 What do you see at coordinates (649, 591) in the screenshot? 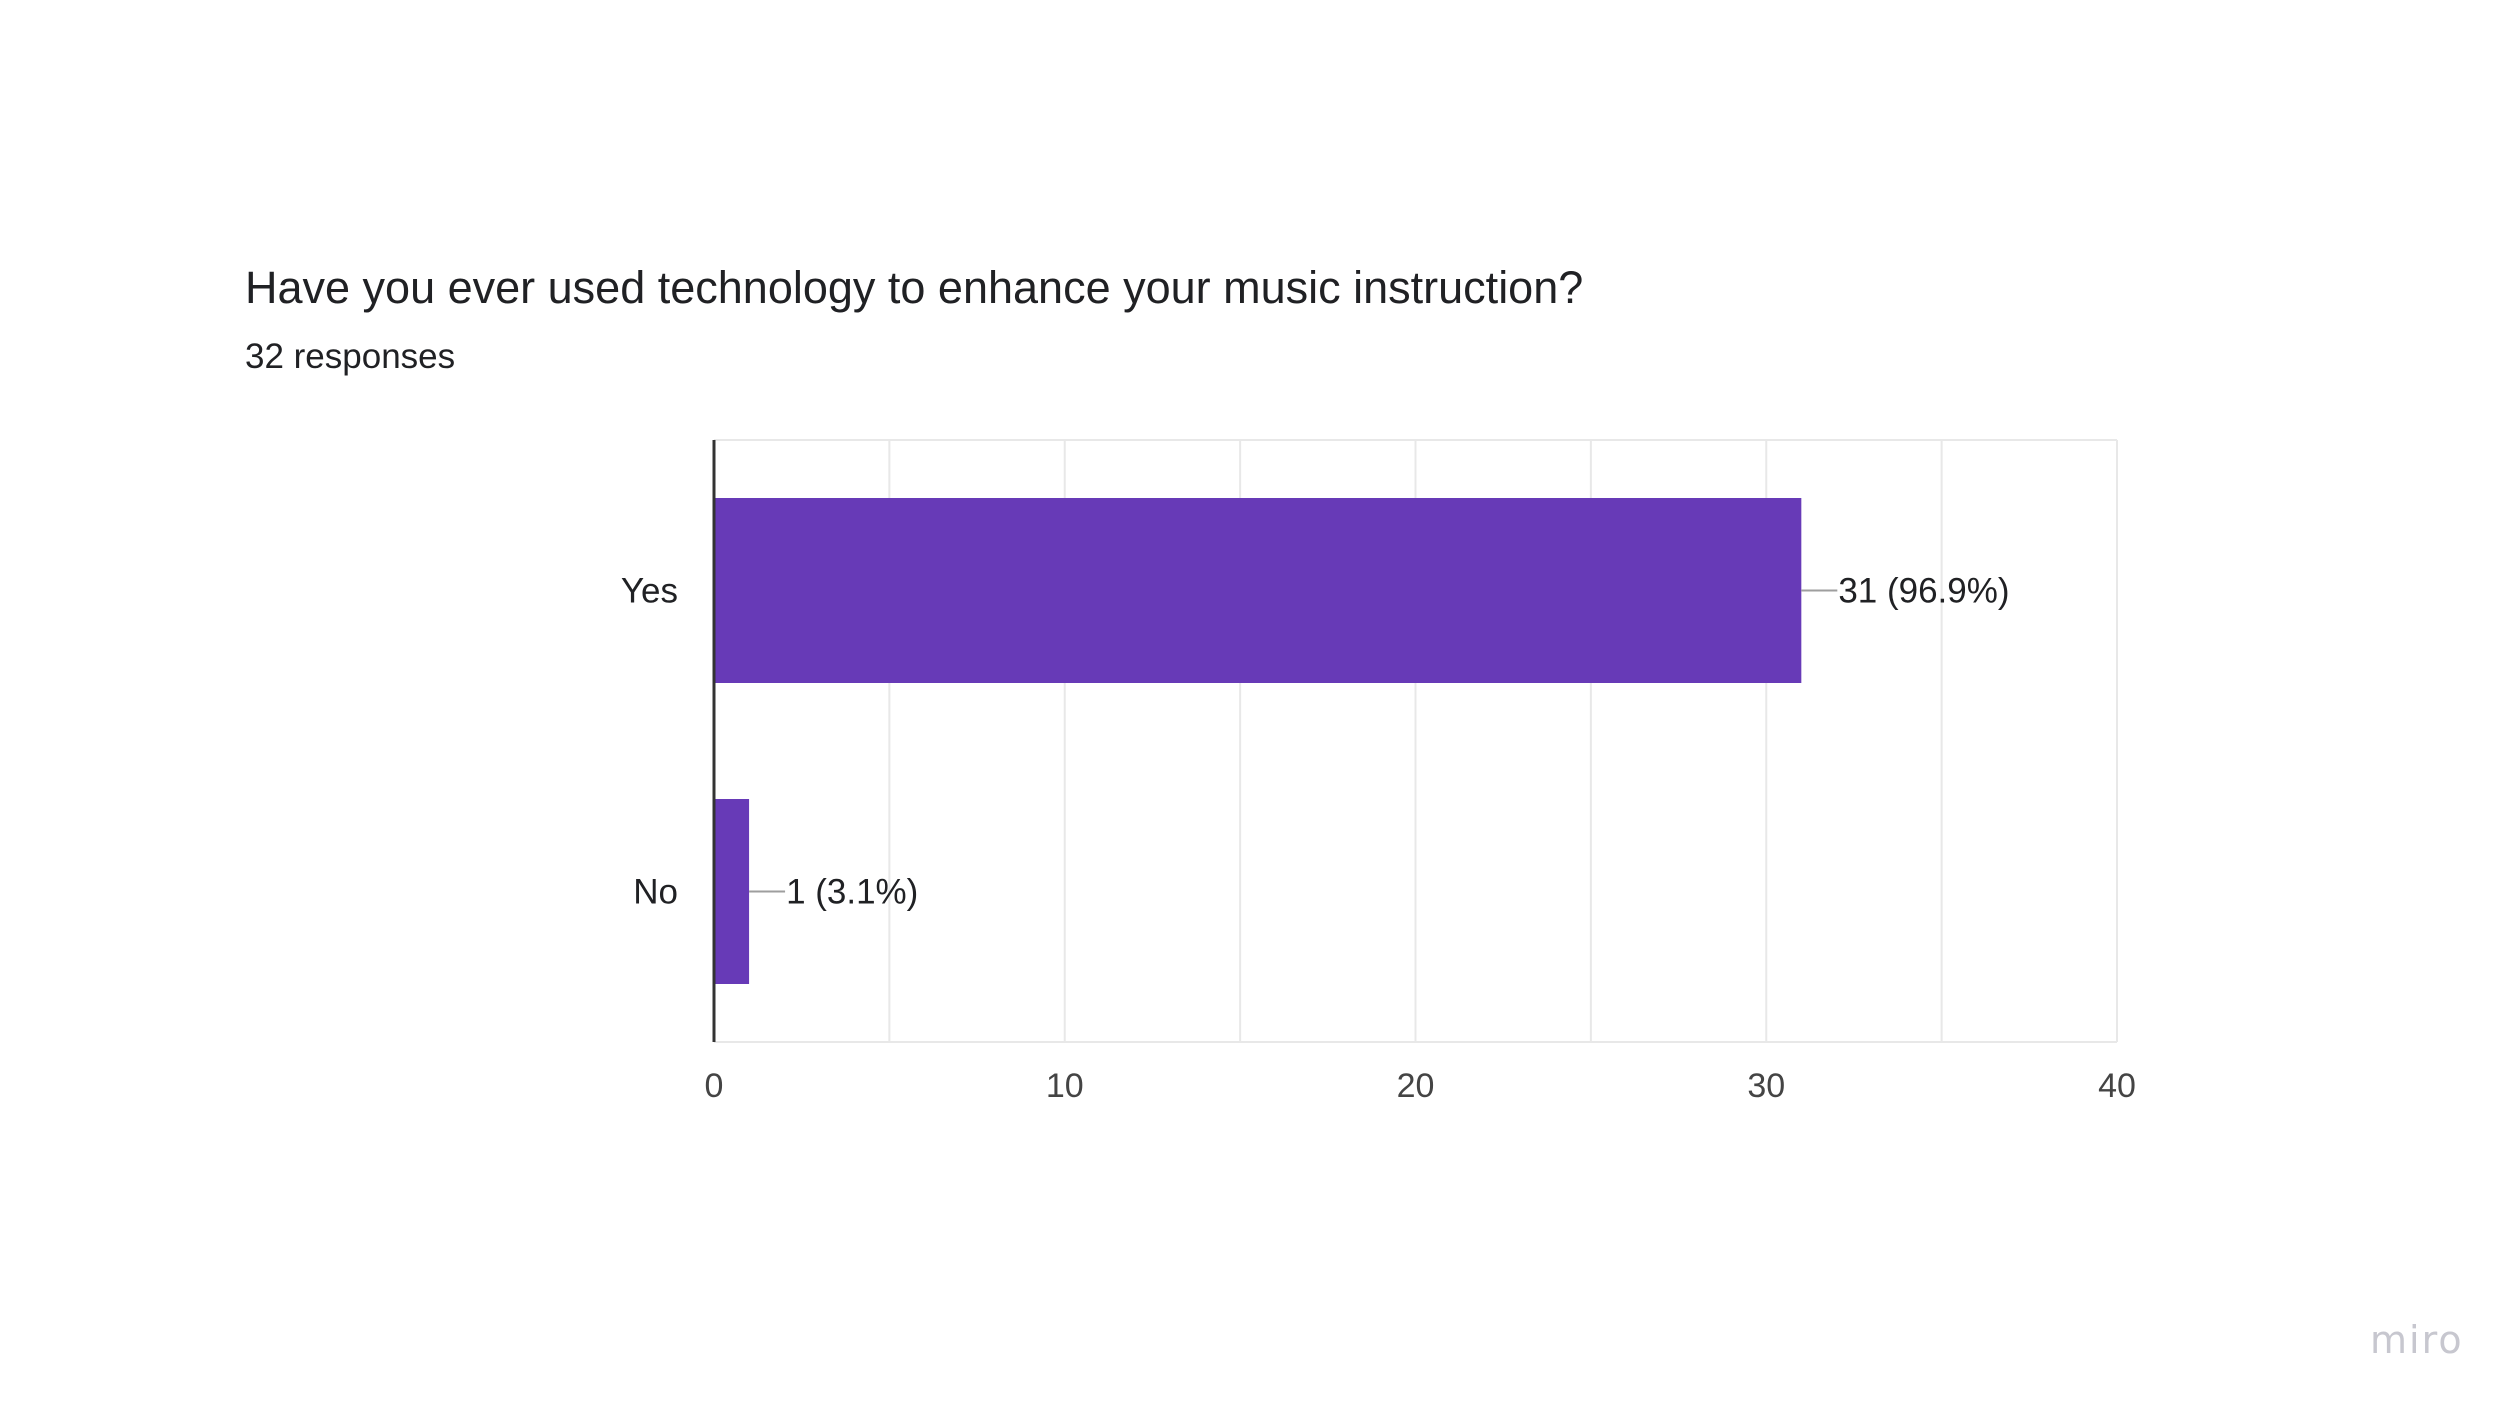
I see `category-label: Yes` at bounding box center [649, 591].